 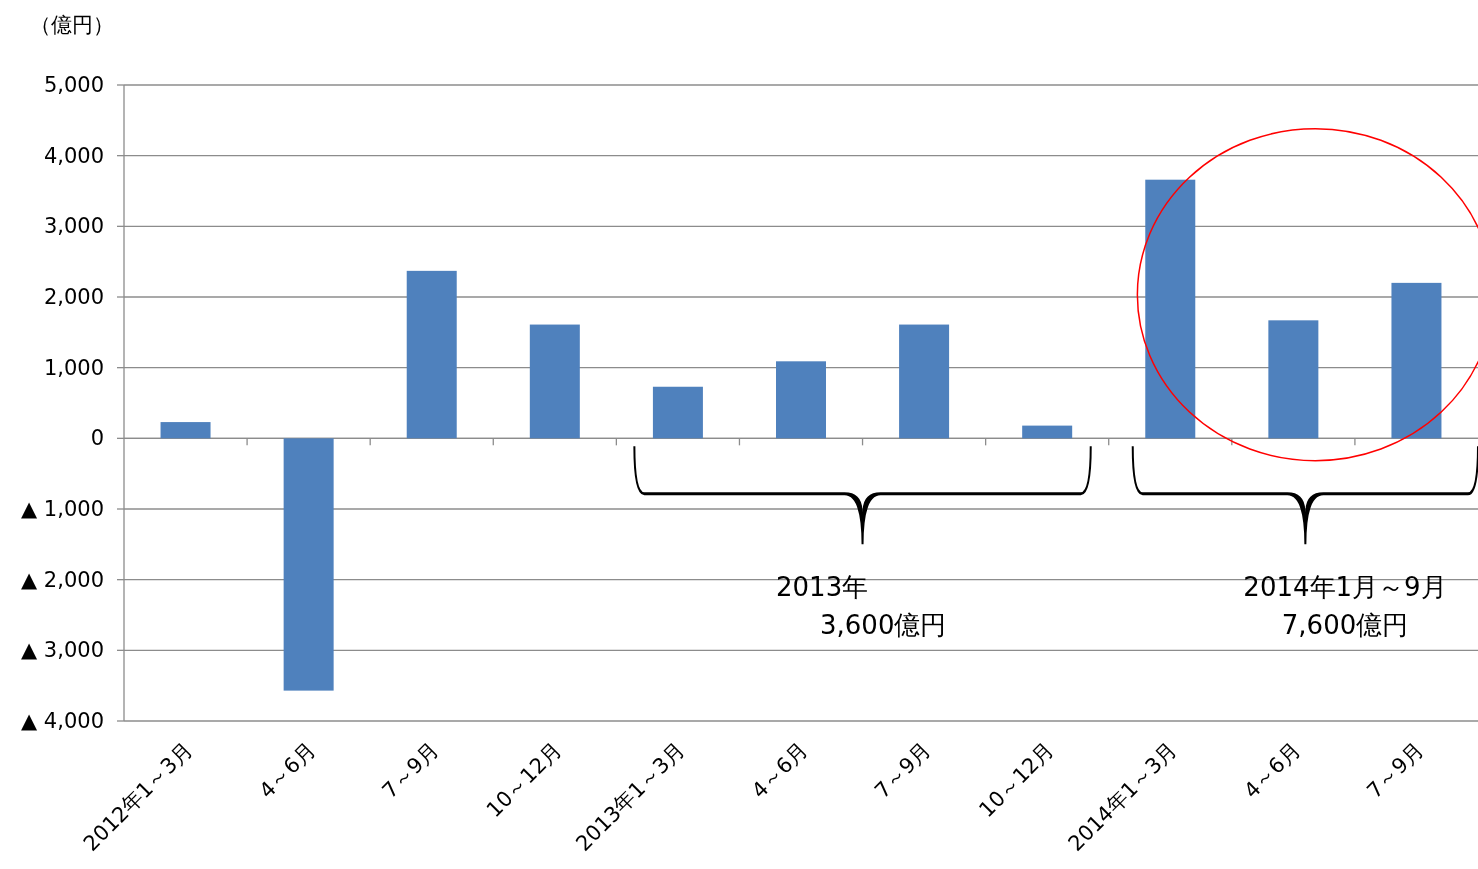 What do you see at coordinates (73, 297) in the screenshot?
I see `y-tick-label: 2,000` at bounding box center [73, 297].